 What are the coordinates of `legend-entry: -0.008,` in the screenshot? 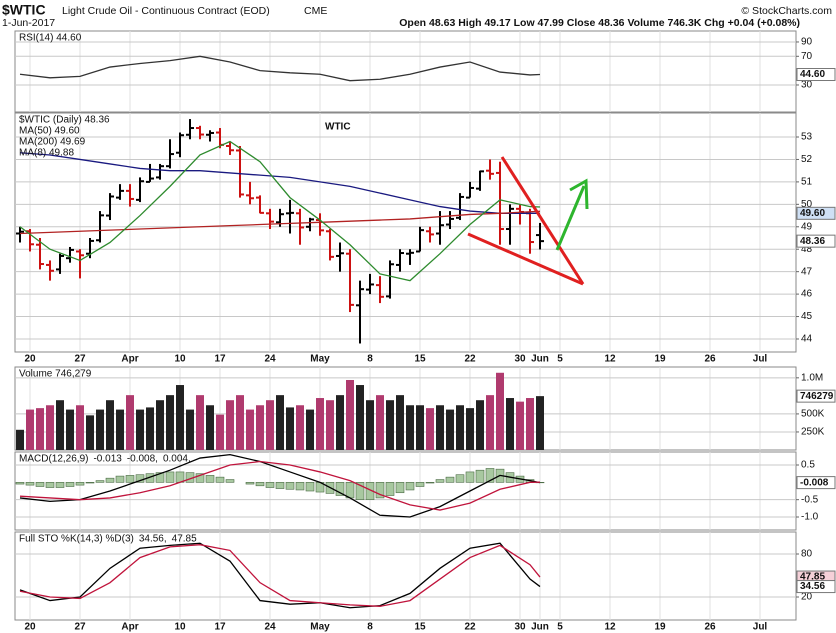 It's located at (142, 459).